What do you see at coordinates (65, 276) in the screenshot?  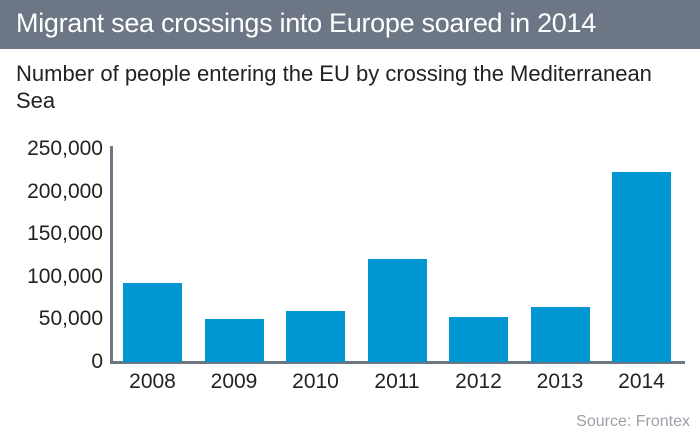 I see `y-tick-label: 100,000` at bounding box center [65, 276].